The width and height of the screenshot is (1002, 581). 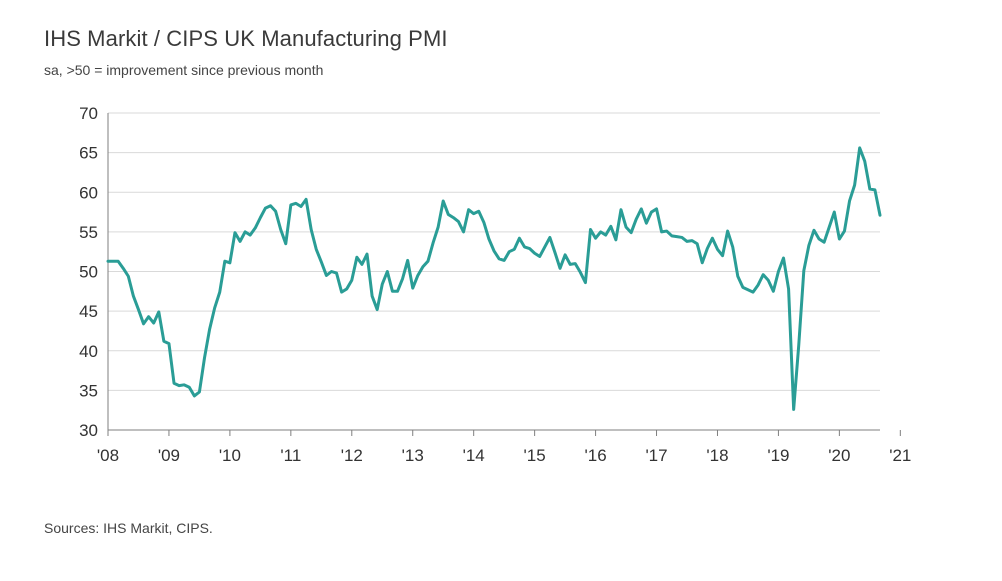 What do you see at coordinates (88, 351) in the screenshot?
I see `y-tick-label: 40` at bounding box center [88, 351].